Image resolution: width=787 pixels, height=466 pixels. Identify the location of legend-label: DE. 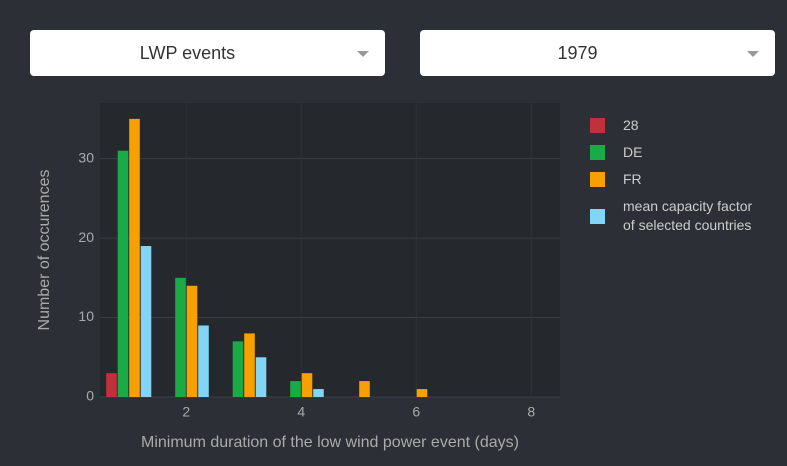
(633, 152).